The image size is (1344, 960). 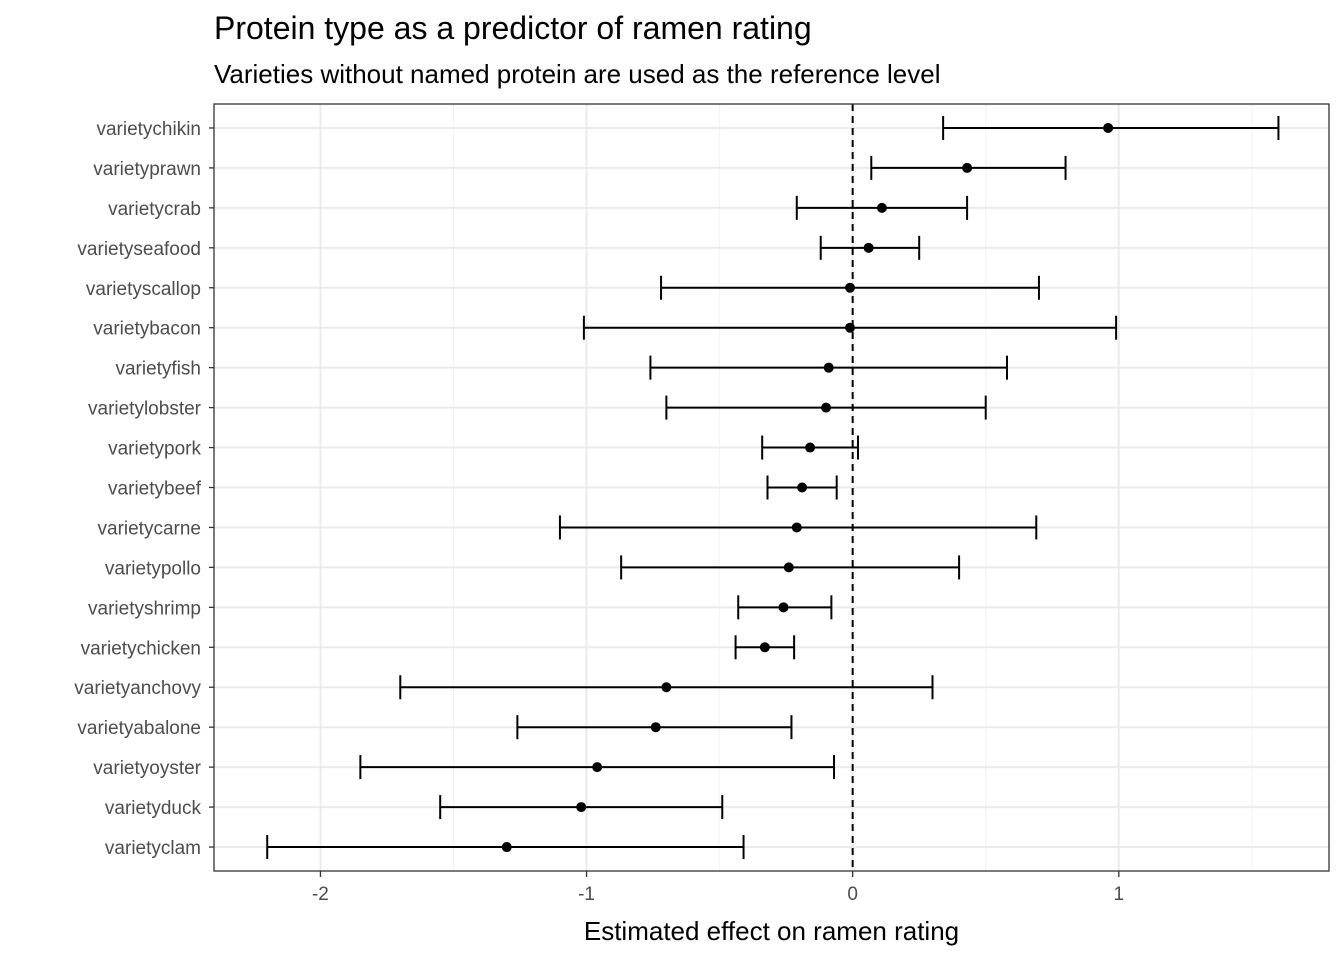 I want to click on y-tick-label: varietyclam, so click(x=153, y=848).